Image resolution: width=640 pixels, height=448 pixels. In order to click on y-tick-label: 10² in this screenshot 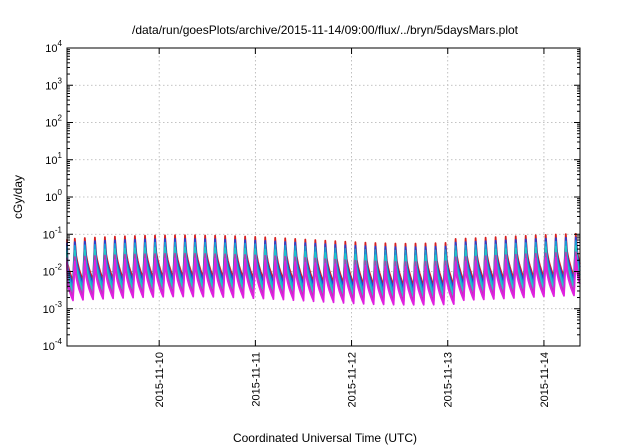, I will do `click(53, 122)`.